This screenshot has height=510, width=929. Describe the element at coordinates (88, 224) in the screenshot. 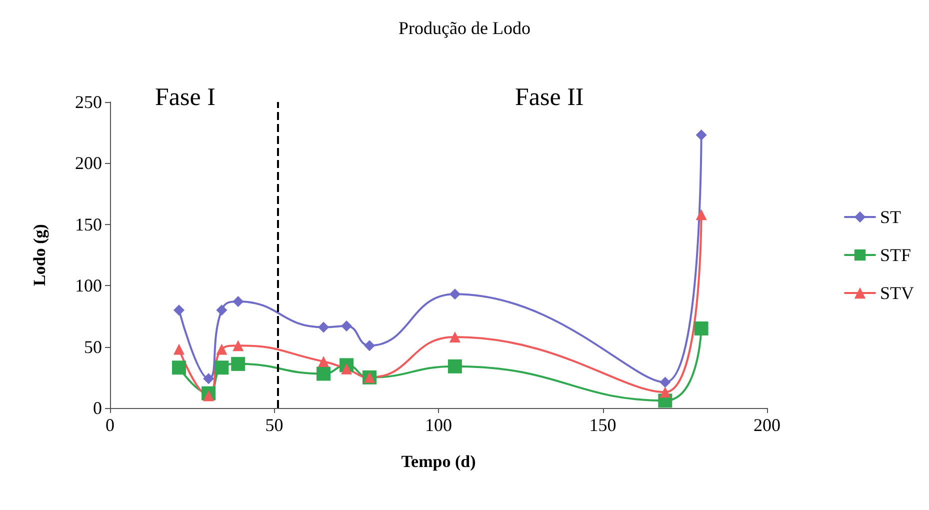

I see `y-tick-label: 150` at that location.